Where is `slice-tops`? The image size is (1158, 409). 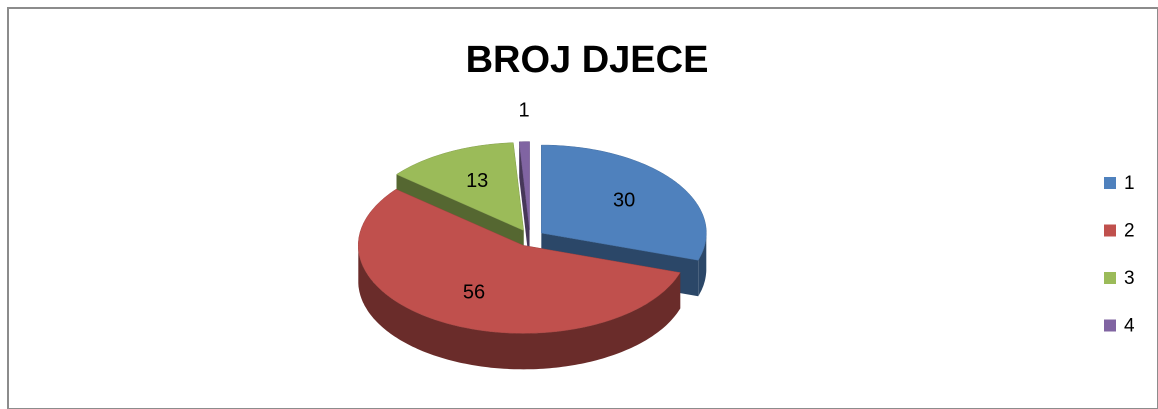
slice-tops is located at coordinates (532, 237).